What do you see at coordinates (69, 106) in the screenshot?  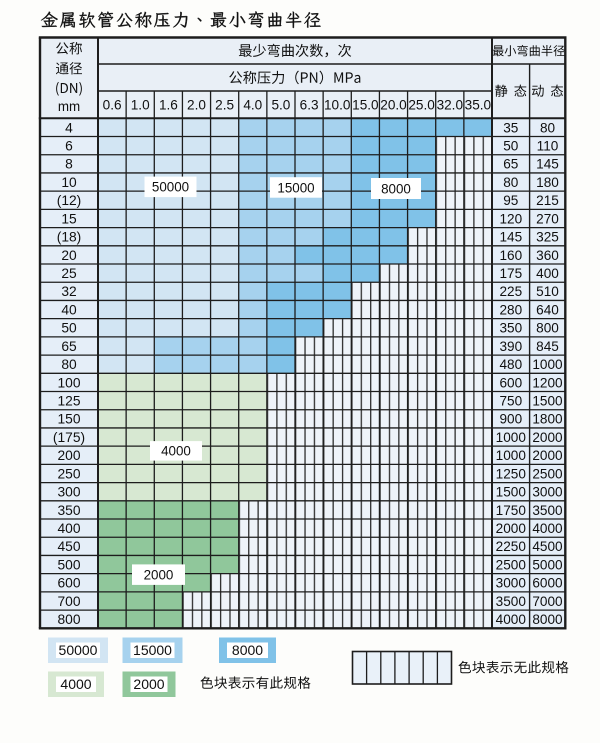 I see `svg-text: mm` at bounding box center [69, 106].